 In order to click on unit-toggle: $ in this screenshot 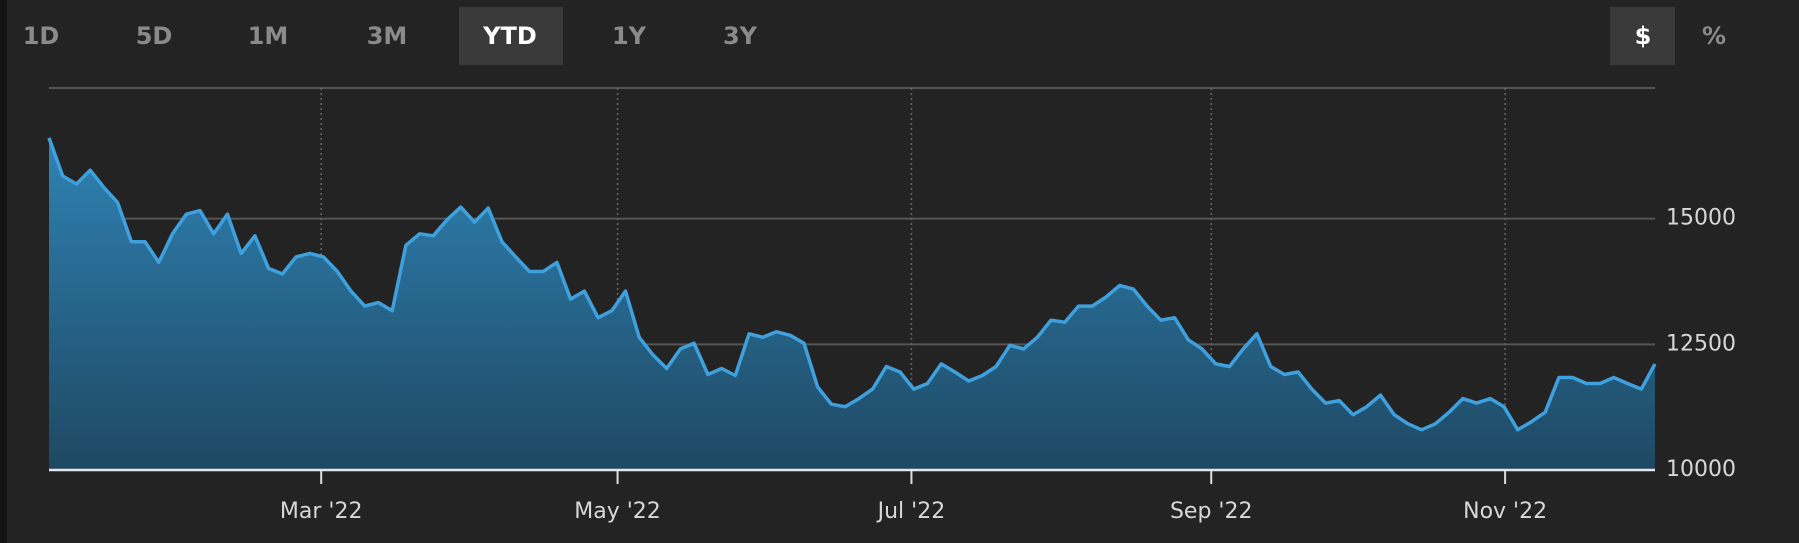, I will do `click(1643, 36)`.